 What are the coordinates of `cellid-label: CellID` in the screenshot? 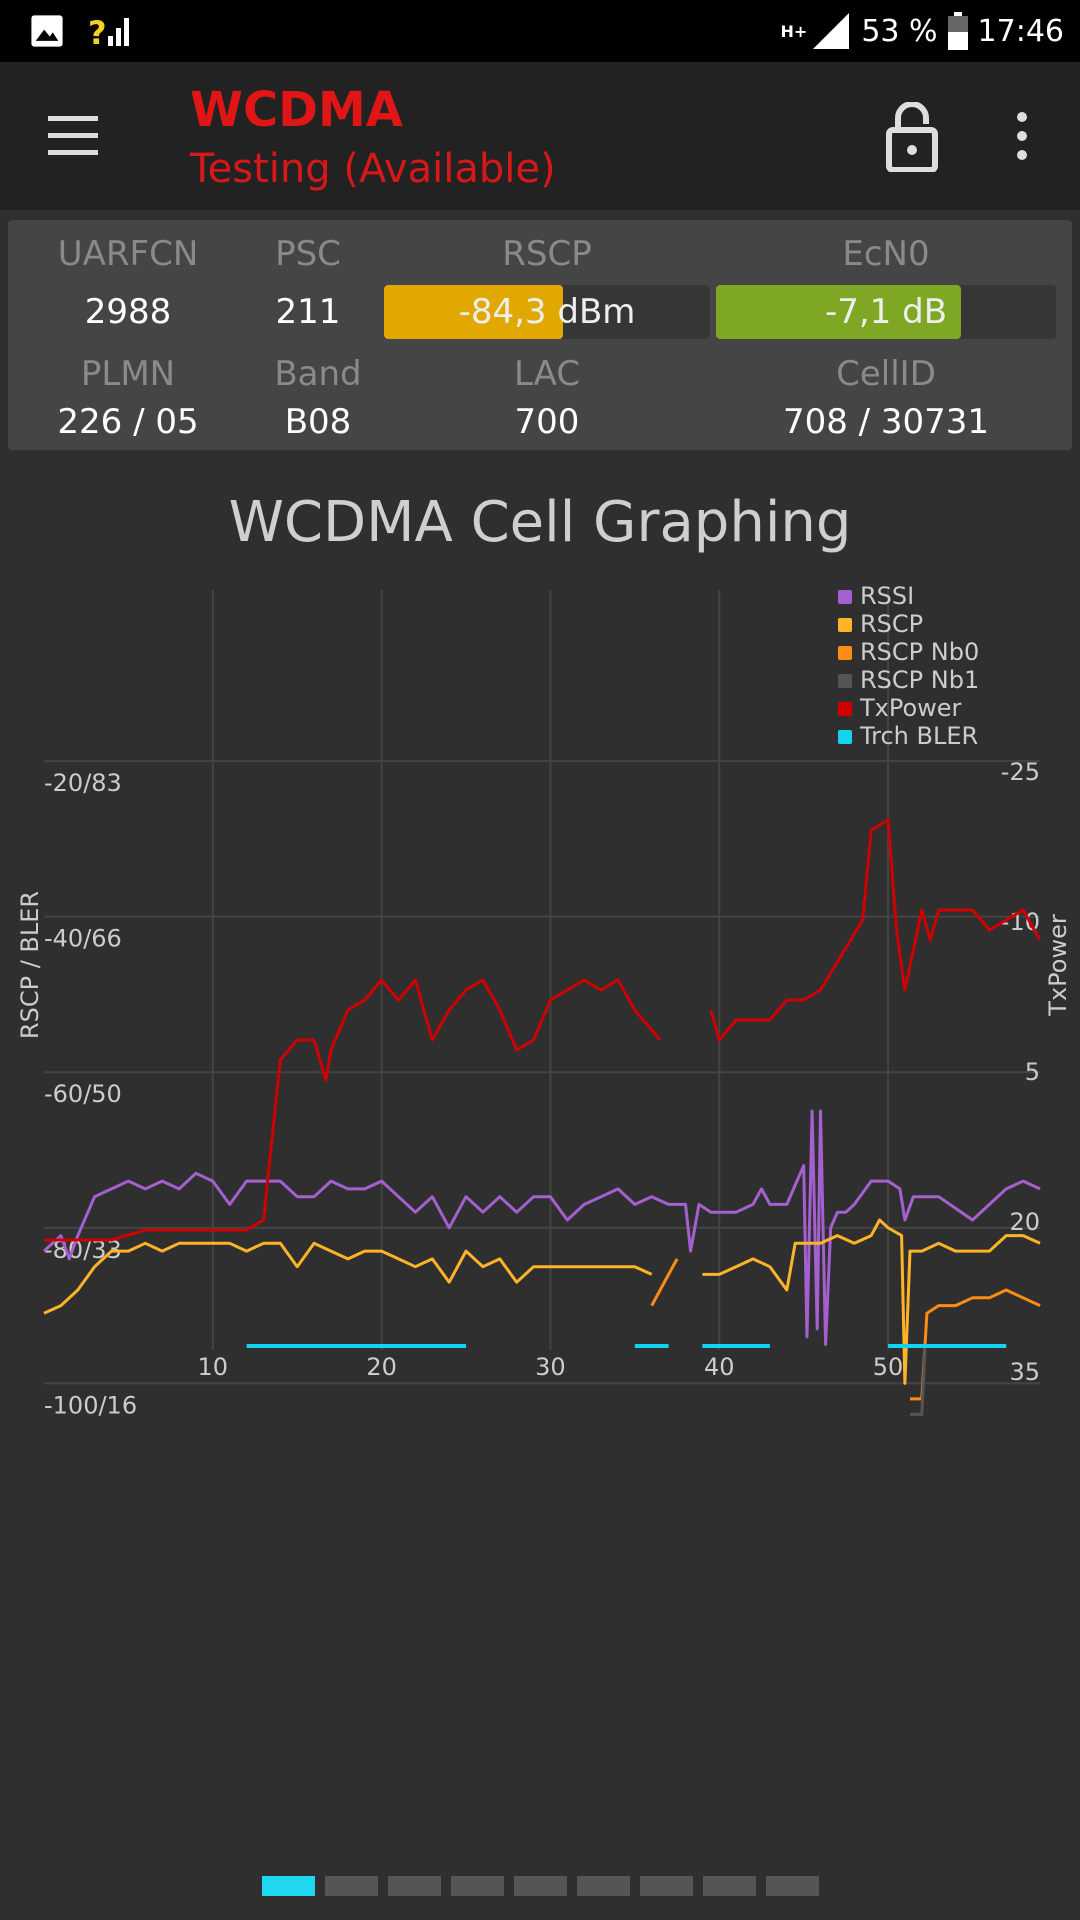 It's located at (886, 374).